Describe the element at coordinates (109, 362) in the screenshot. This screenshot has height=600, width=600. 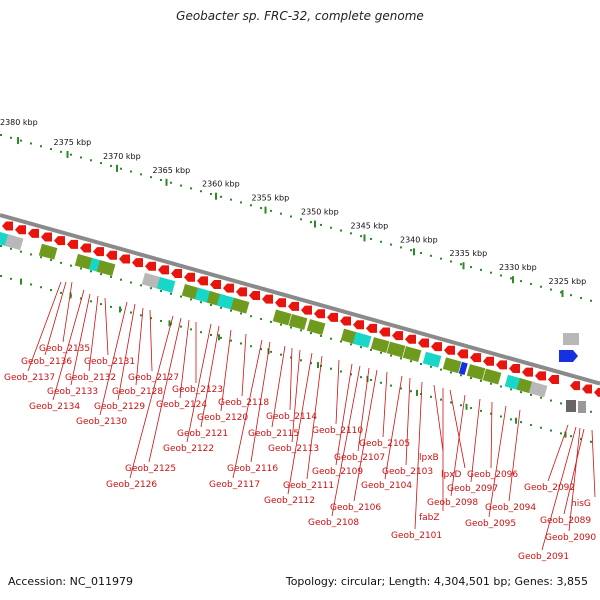
I see `gene-label: Geob_2131` at that location.